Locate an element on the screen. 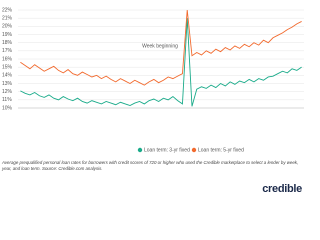 Image resolution: width=320 pixels, height=240 pixels. y-tick-label: 10% is located at coordinates (7, 108).